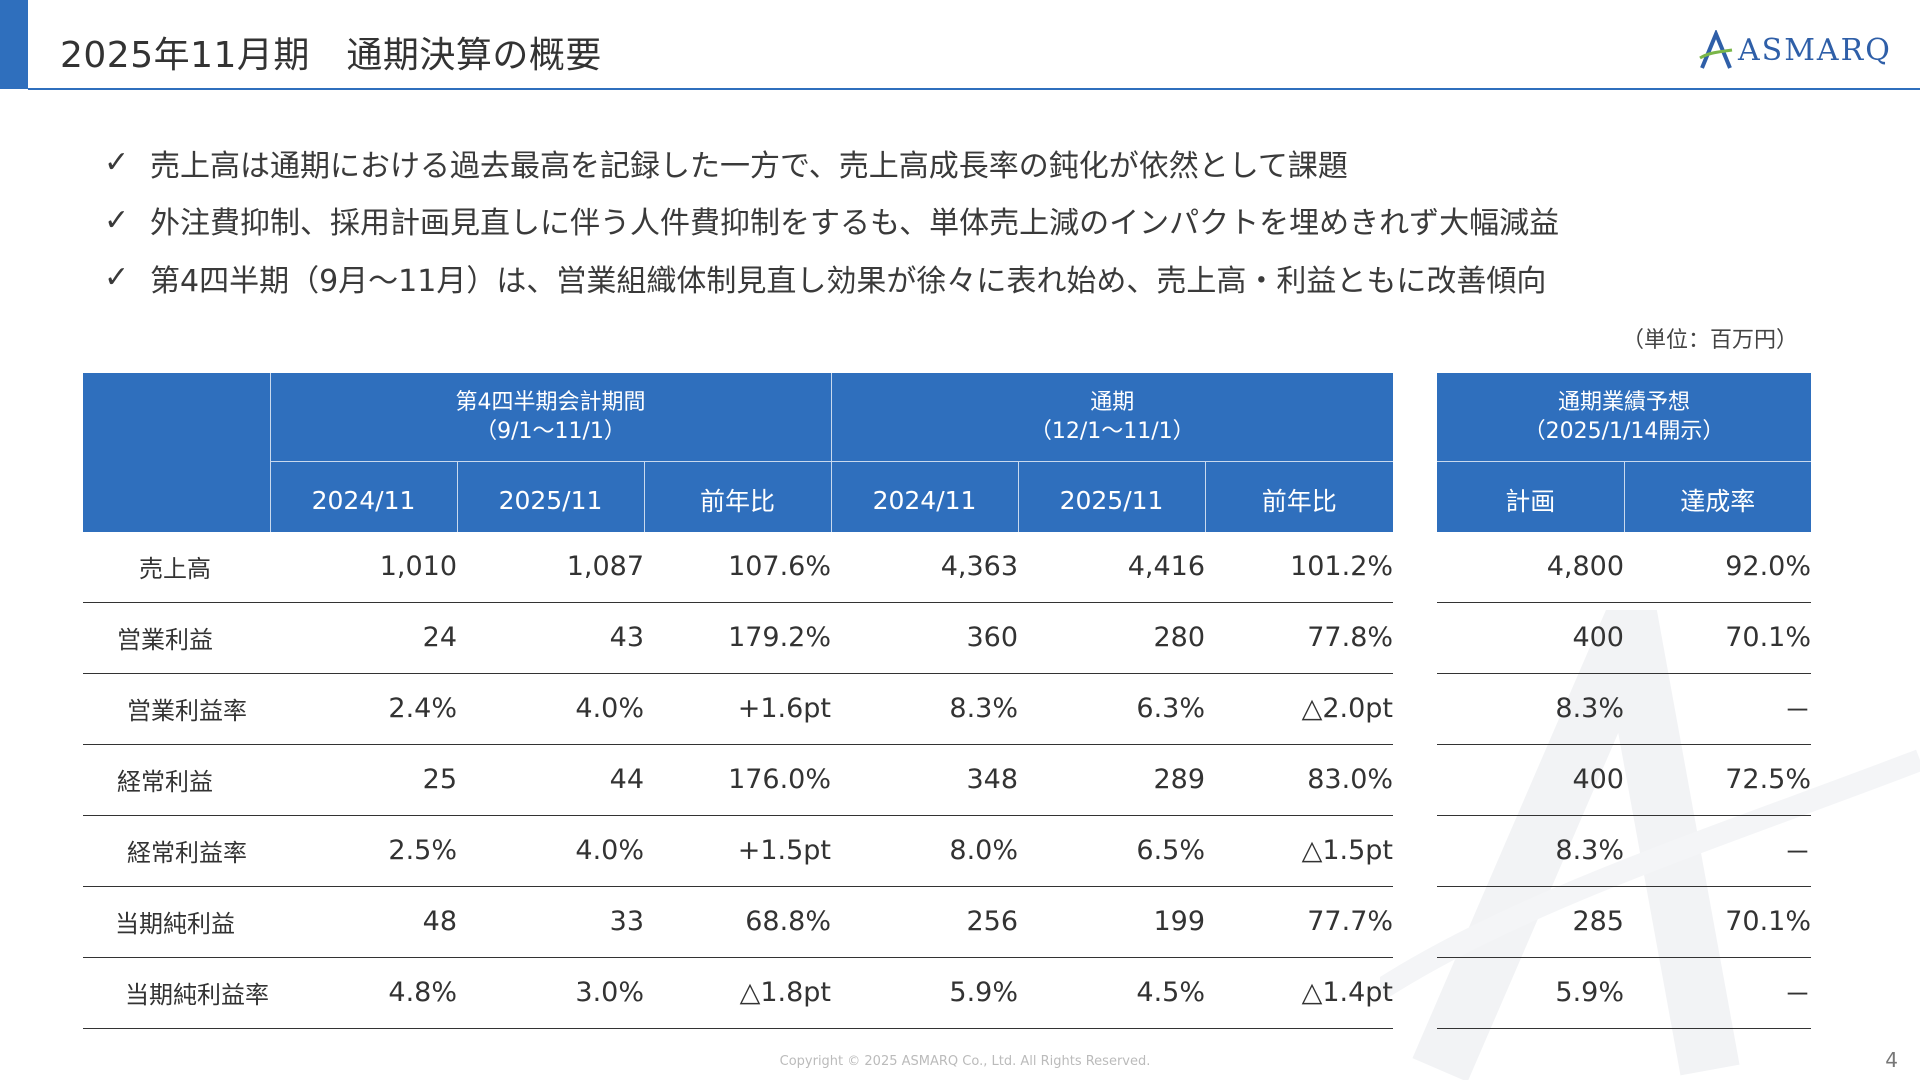 The image size is (1920, 1080). Describe the element at coordinates (550, 402) in the screenshot. I see `group-title: 第4四半期会計期間` at that location.